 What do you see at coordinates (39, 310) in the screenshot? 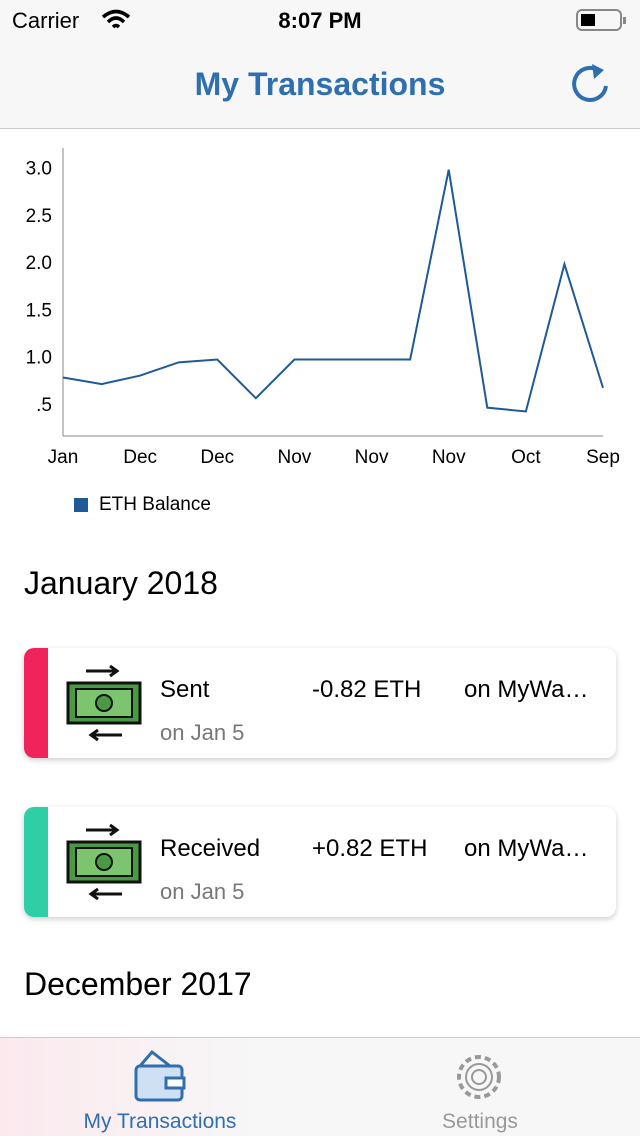
I see `y-tick-label: 1.5` at bounding box center [39, 310].